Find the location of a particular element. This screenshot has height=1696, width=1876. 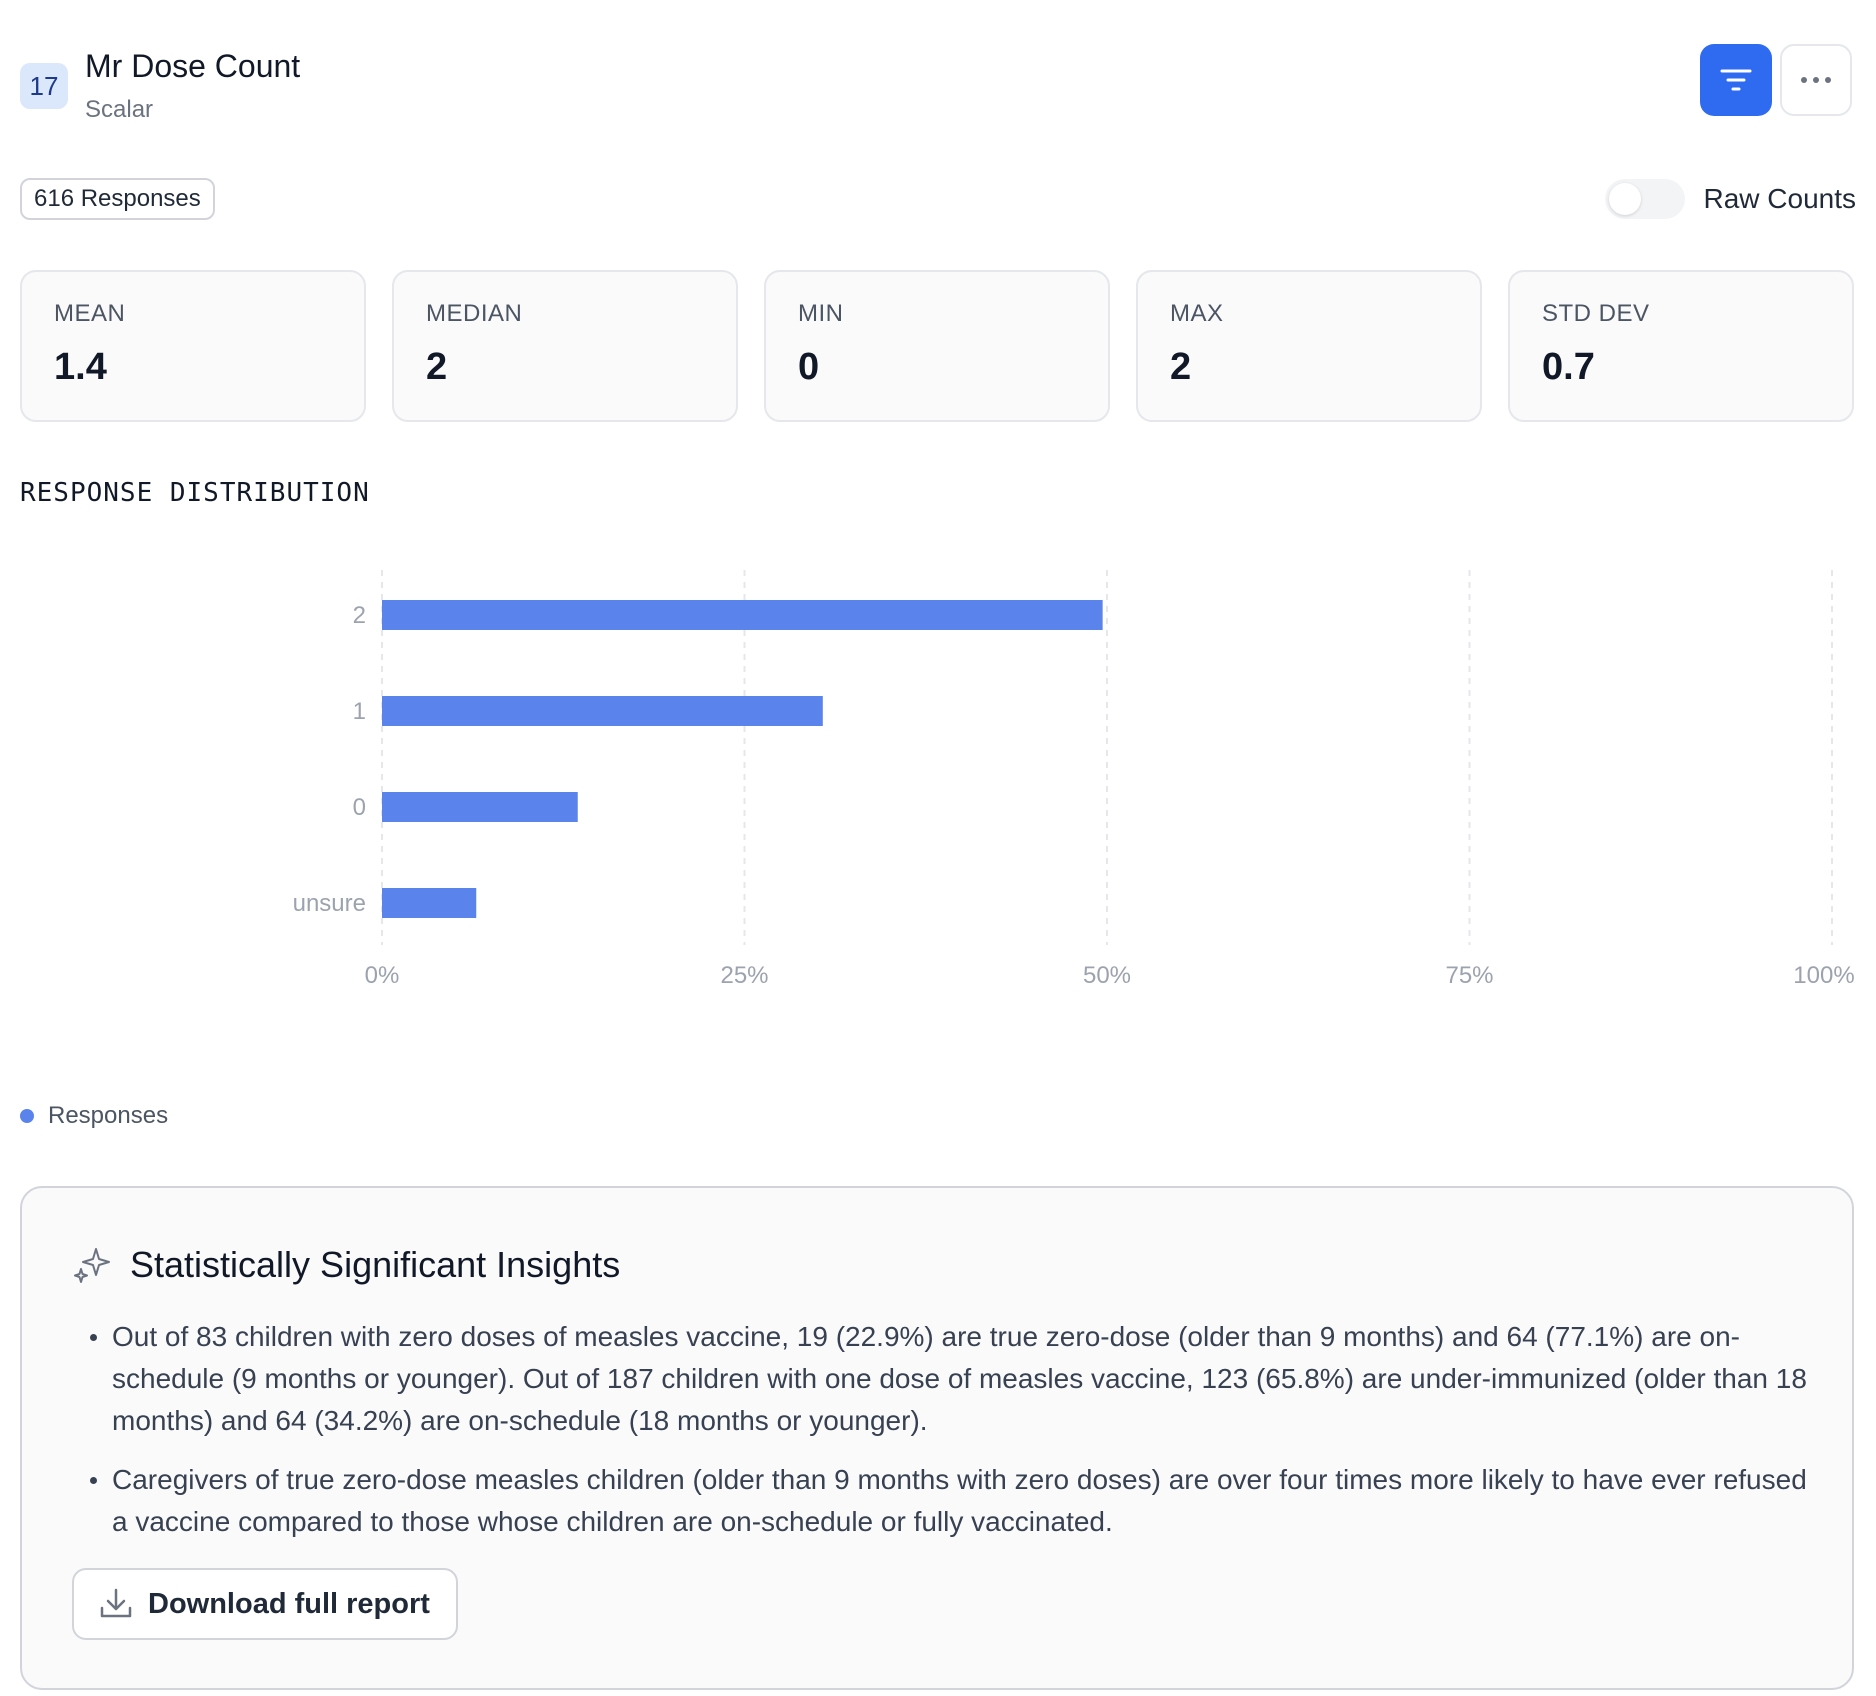

stat-card-std-dev: STD DEV 0.7 is located at coordinates (1681, 346).